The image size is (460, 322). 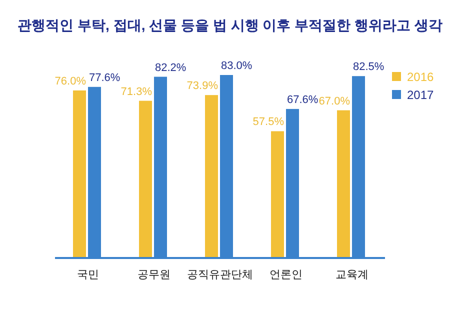 What do you see at coordinates (104, 78) in the screenshot?
I see `data-label: 77.6%` at bounding box center [104, 78].